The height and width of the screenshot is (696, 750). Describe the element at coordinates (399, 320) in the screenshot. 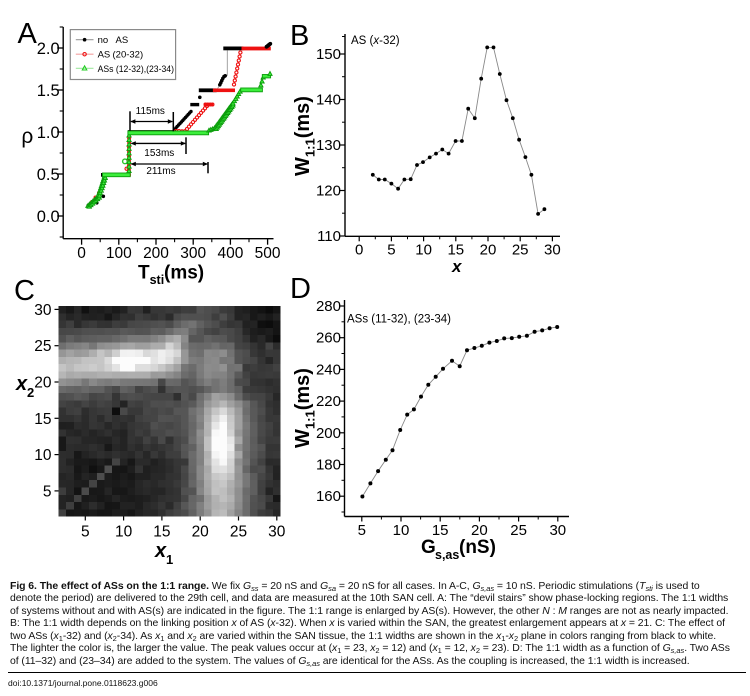

I see `svg-text: ASs (11-32), (23-34)` at that location.